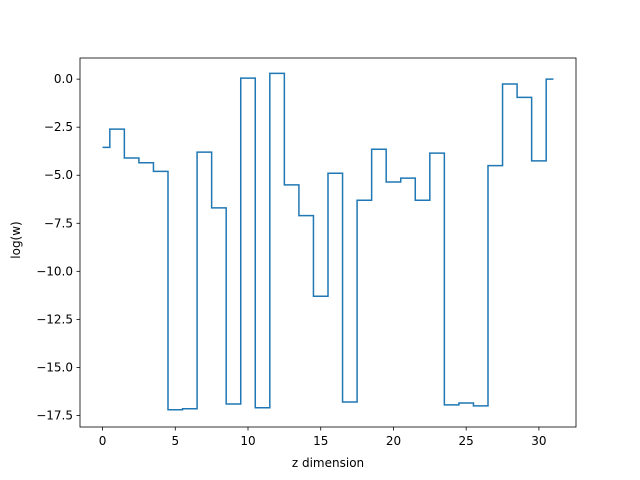  I want to click on x-tick-label: 30, so click(538, 441).